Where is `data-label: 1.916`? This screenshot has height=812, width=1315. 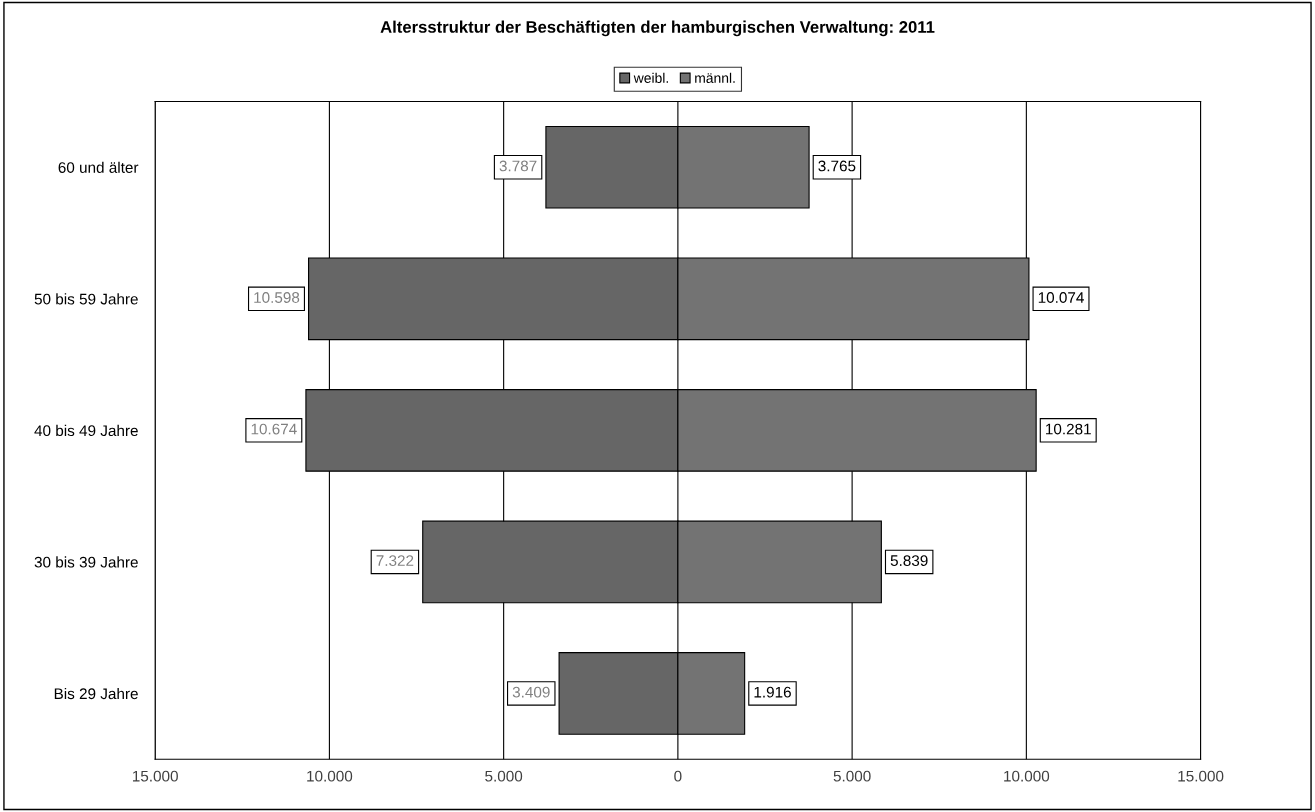 data-label: 1.916 is located at coordinates (772, 692).